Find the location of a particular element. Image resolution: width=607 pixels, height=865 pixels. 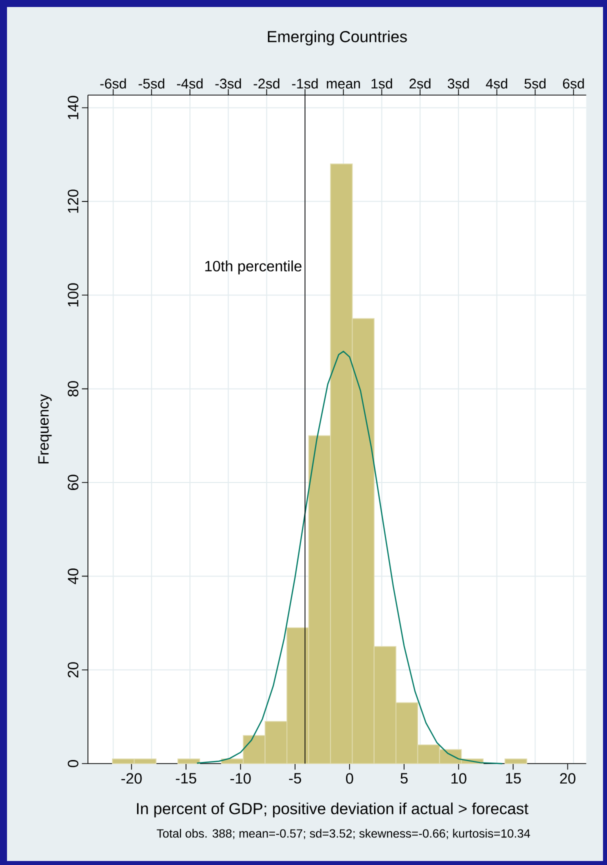

x-tick-label: -20 is located at coordinates (131, 778).